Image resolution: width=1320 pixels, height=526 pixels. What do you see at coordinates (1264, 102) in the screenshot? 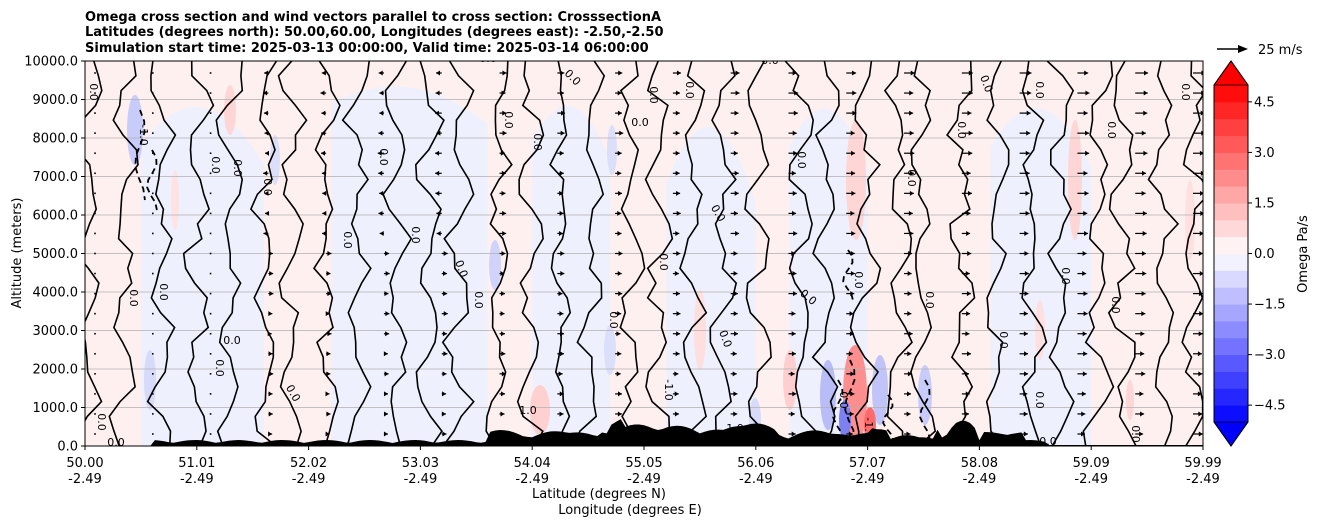
I see `colorbar-tick-label: 4.5` at bounding box center [1264, 102].